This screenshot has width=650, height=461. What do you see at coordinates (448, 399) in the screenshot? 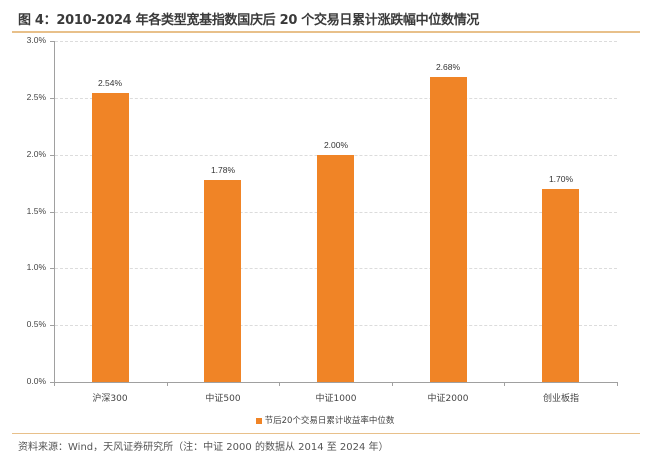
I see `x-category-label: 中证2000` at bounding box center [448, 399].